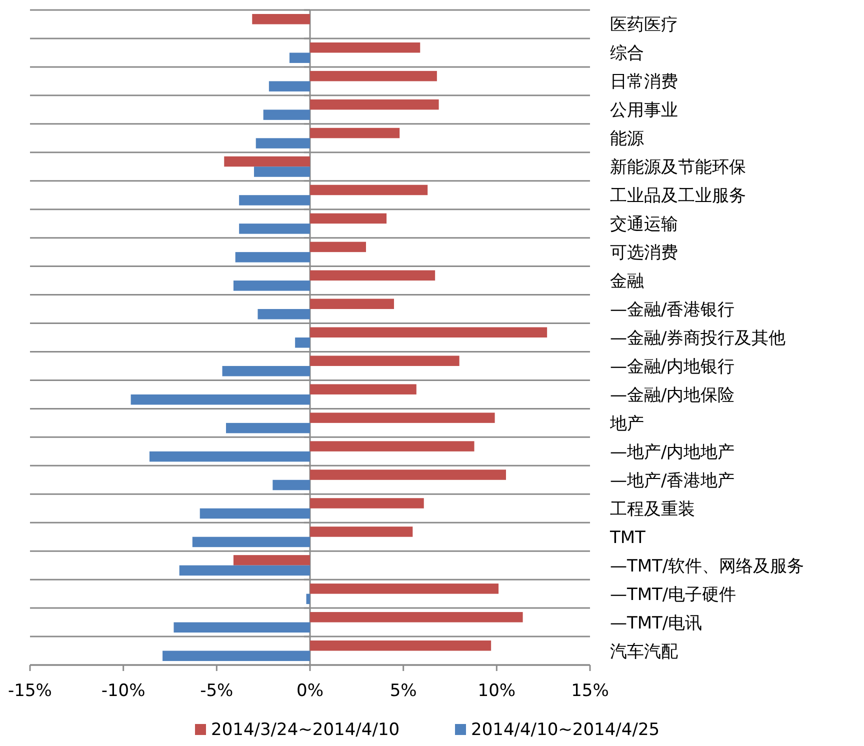  Describe the element at coordinates (644, 224) in the screenshot. I see `y-tick-label: 交通运输` at that location.